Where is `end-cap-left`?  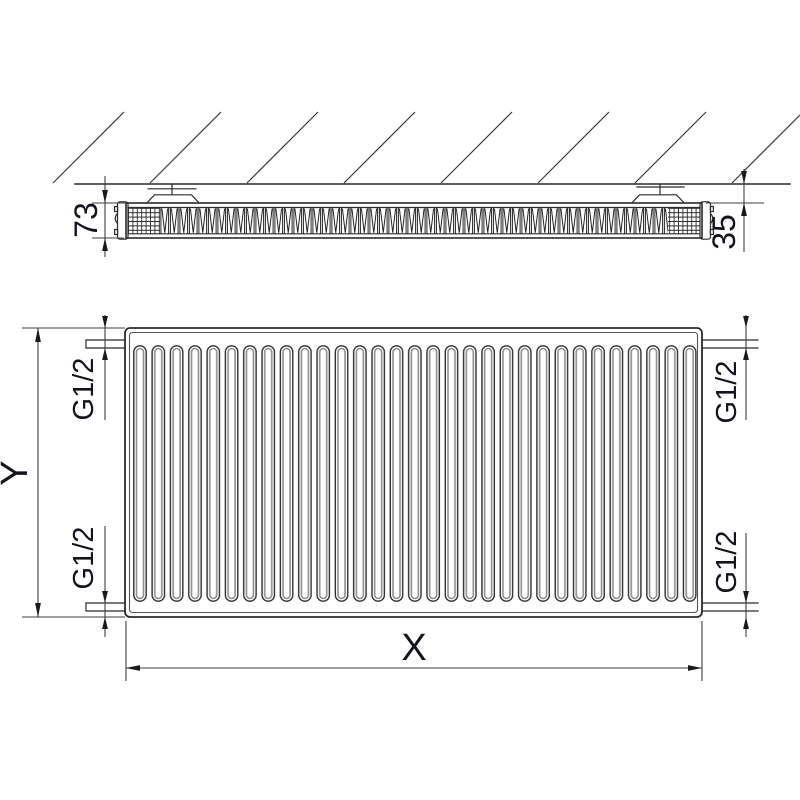 end-cap-left is located at coordinates (121, 220).